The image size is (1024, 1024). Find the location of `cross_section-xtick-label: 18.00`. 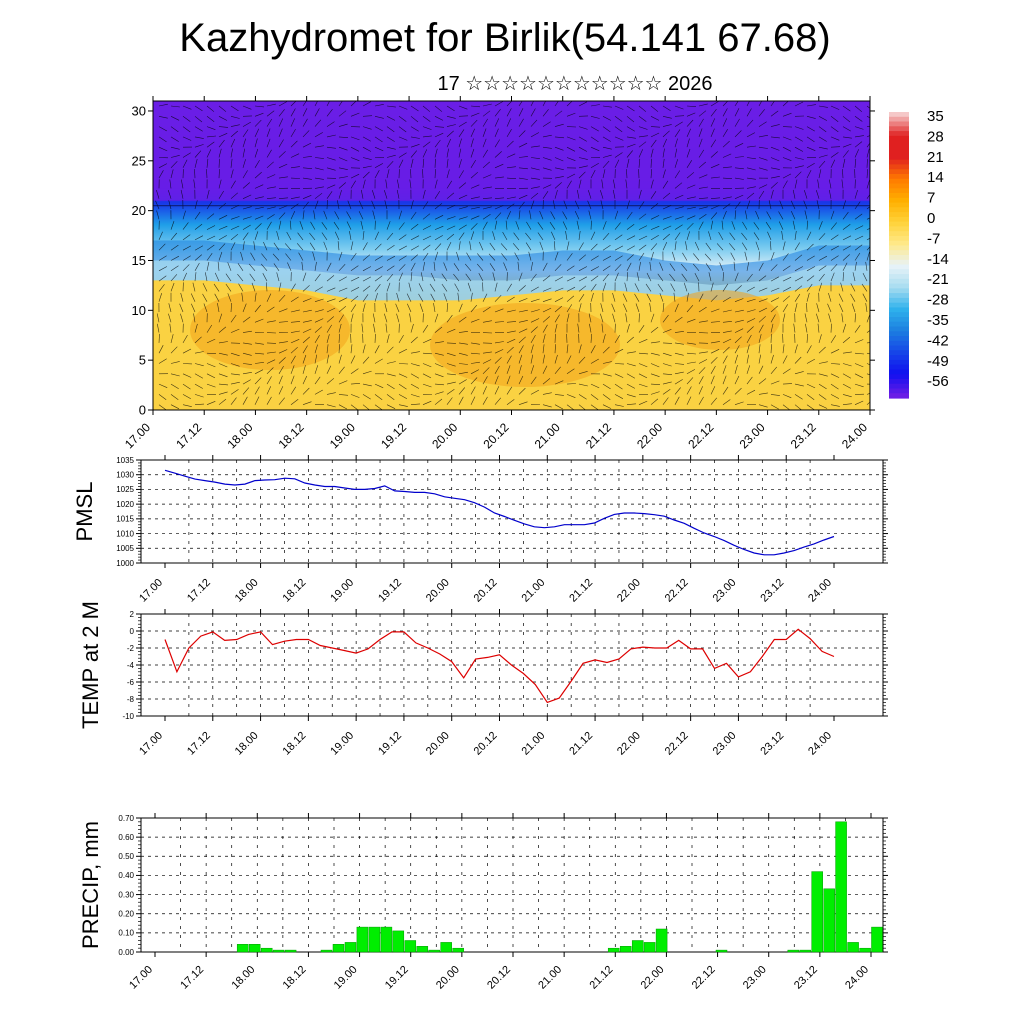

cross_section-xtick-label: 18.00 is located at coordinates (239, 435).